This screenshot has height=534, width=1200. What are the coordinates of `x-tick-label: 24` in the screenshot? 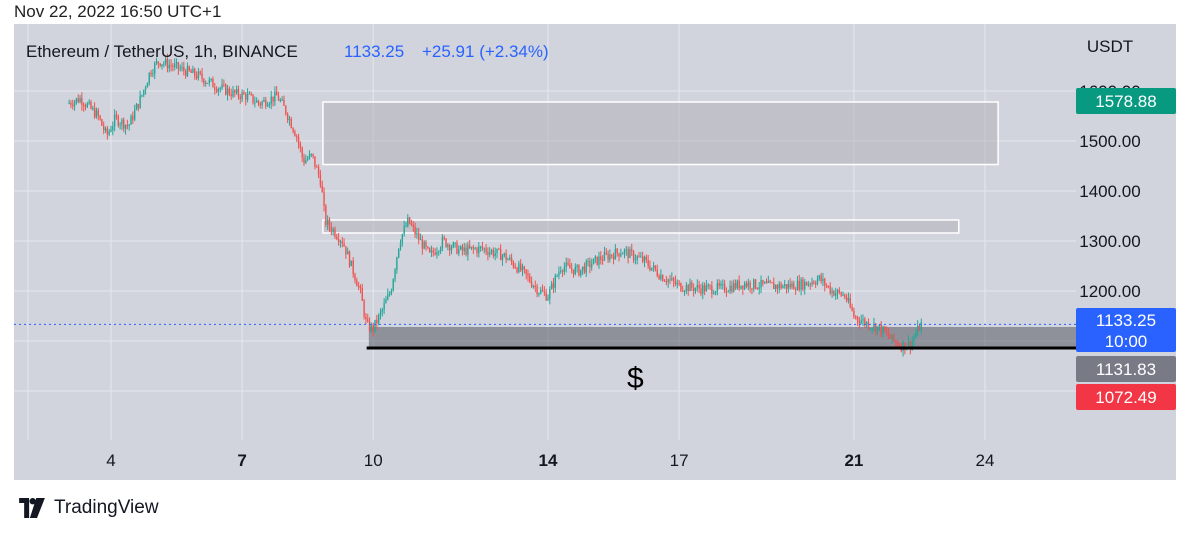 It's located at (985, 460).